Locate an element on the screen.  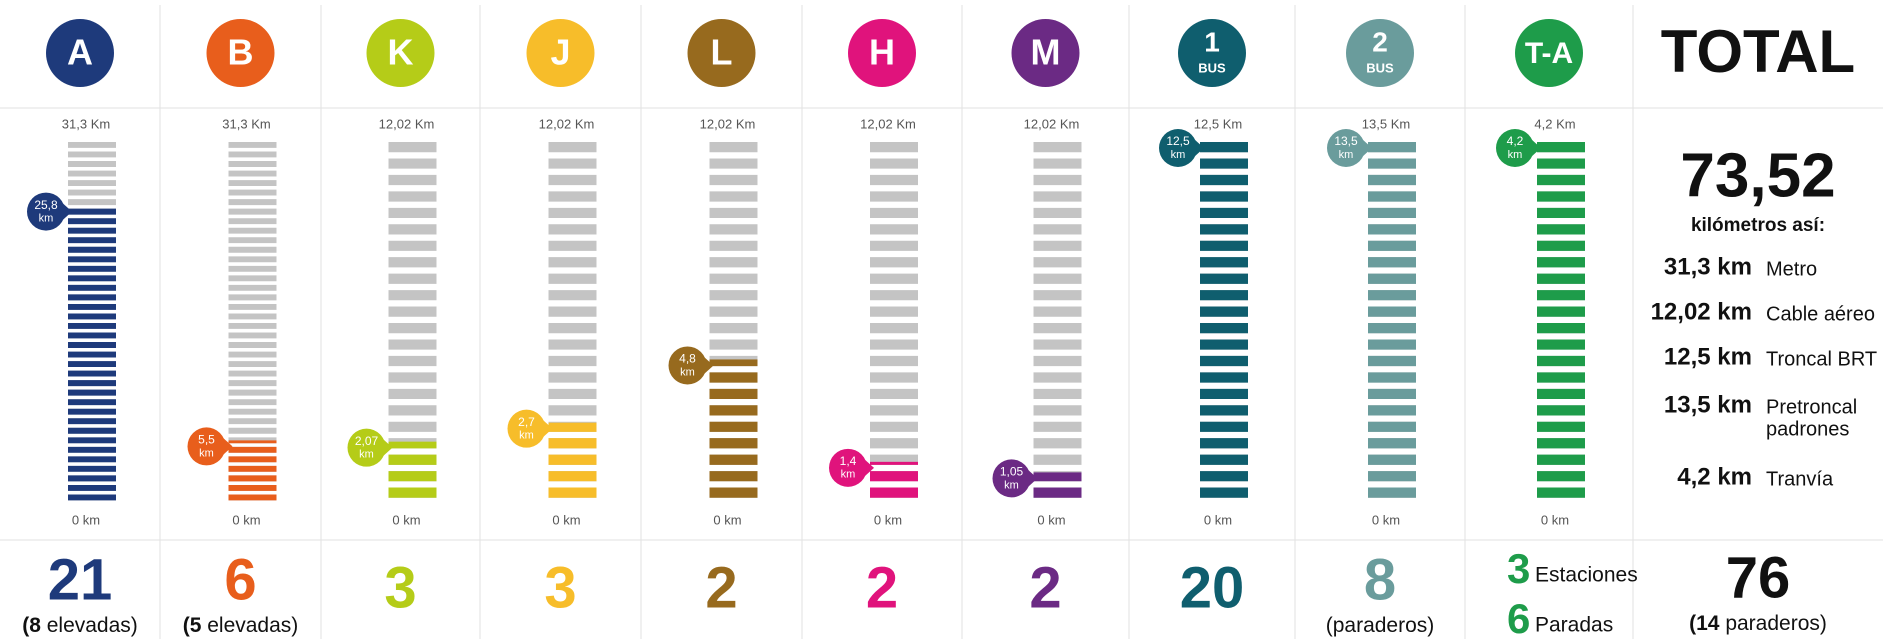
total-row-name: Metro is located at coordinates (1791, 269).